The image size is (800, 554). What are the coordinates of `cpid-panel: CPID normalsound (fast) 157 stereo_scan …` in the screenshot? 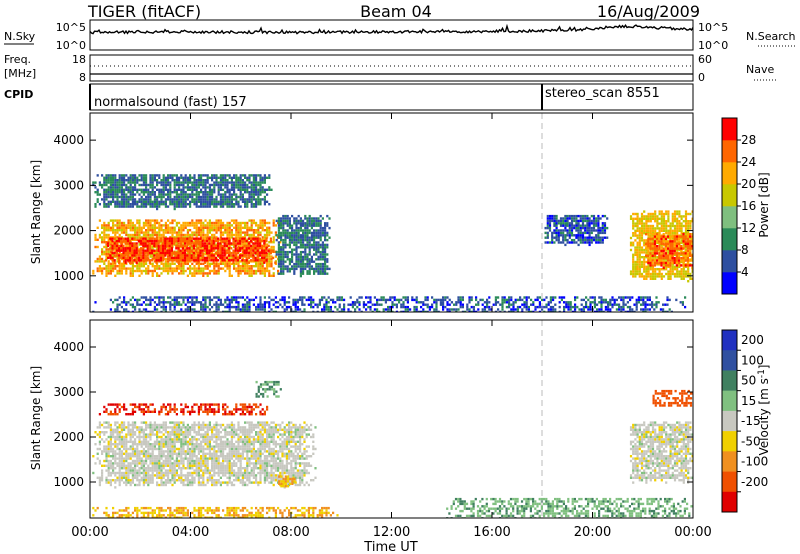 It's located at (349, 97).